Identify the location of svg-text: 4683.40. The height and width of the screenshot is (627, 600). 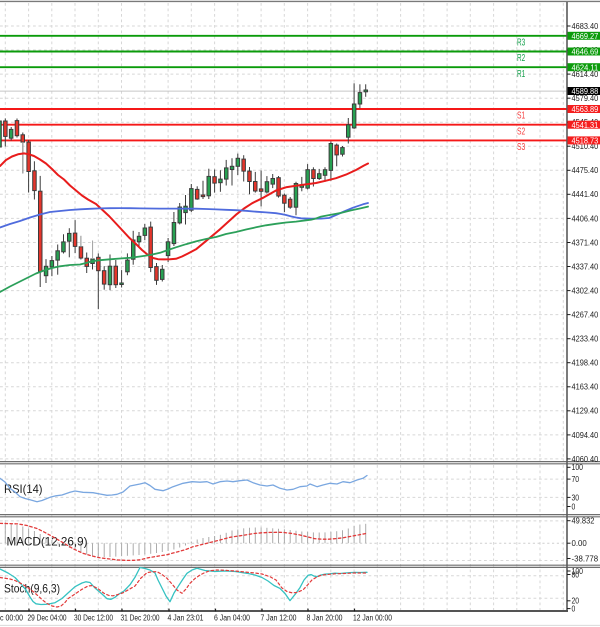
(585, 26).